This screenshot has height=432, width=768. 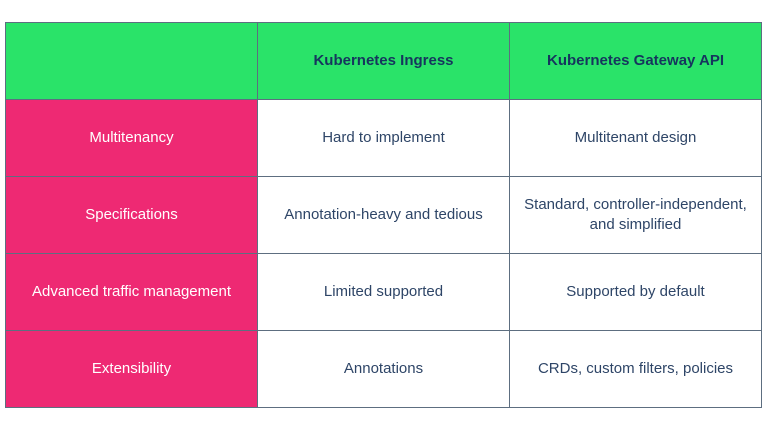 I want to click on cell-ingress: Hard to implement, so click(x=383, y=138).